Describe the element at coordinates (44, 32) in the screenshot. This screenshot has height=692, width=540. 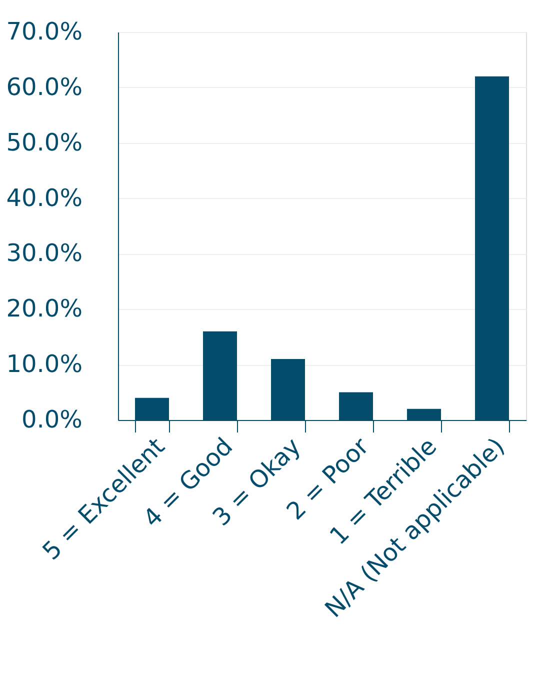
I see `y-tick-label: 70.0%` at that location.